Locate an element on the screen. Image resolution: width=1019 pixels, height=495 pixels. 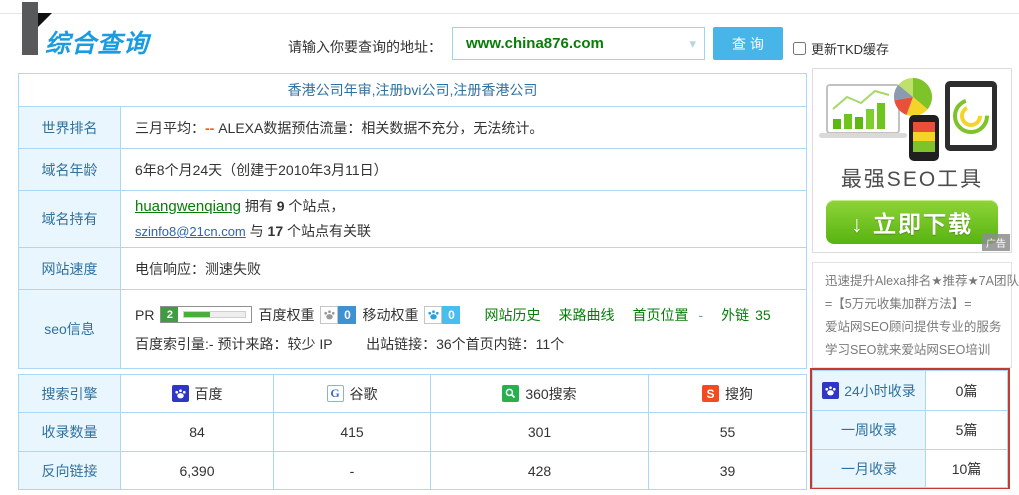
promo-link: 学习SEO就来爱站网SEO培训 is located at coordinates (908, 350).